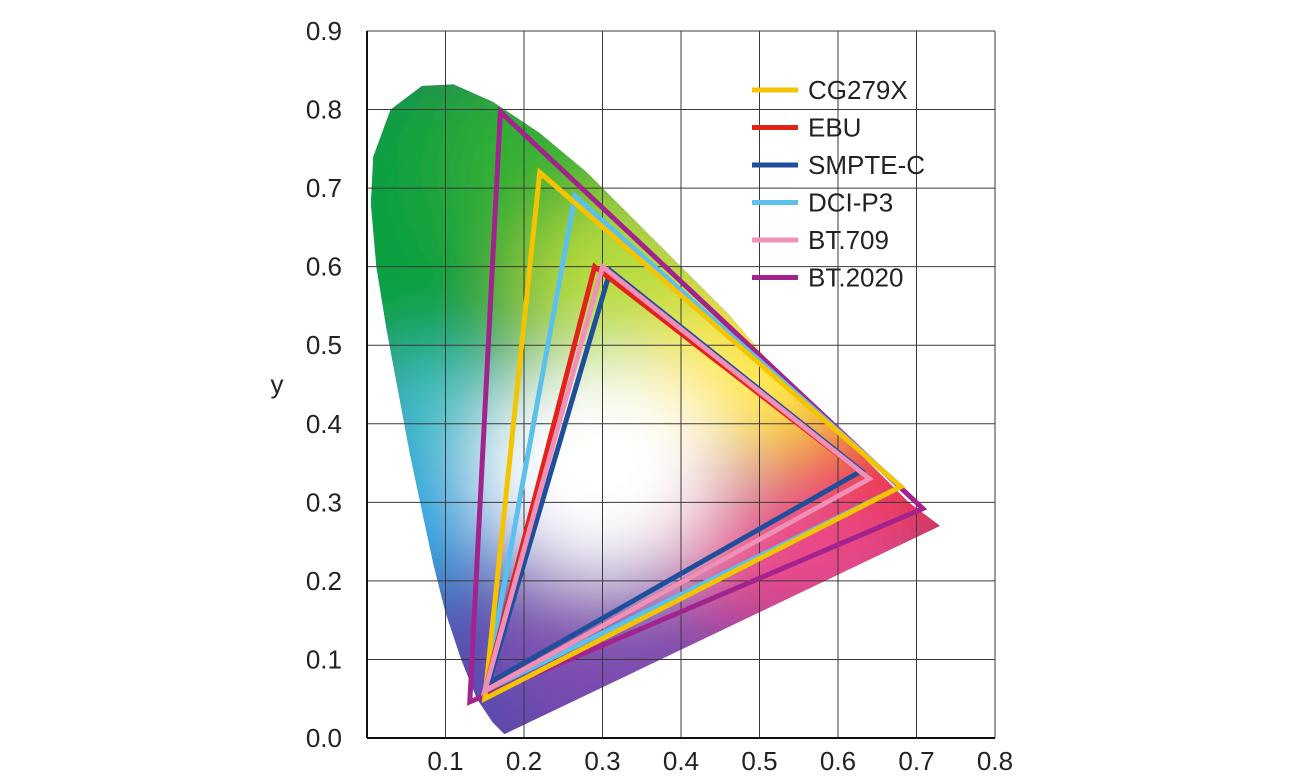 The height and width of the screenshot is (780, 1300). What do you see at coordinates (995, 761) in the screenshot?
I see `x-tick-label: 0.8` at bounding box center [995, 761].